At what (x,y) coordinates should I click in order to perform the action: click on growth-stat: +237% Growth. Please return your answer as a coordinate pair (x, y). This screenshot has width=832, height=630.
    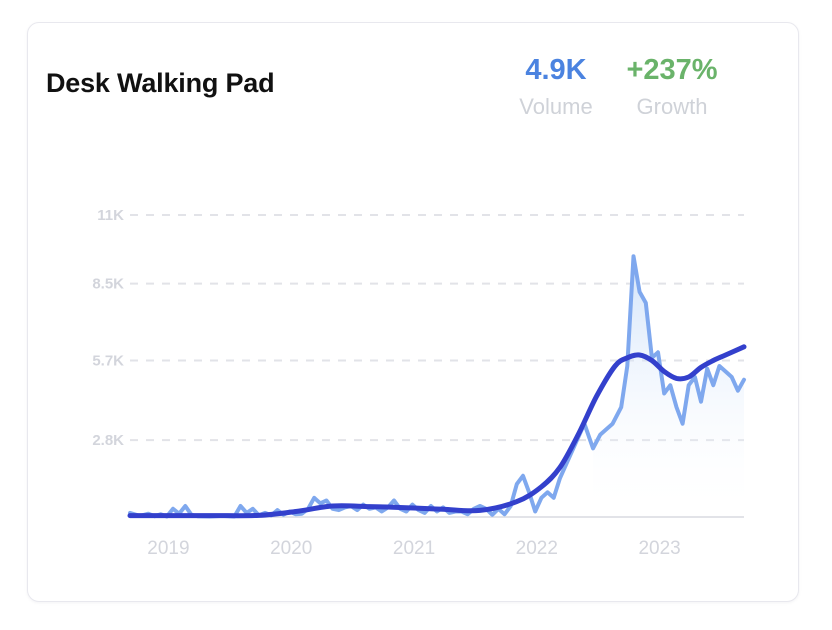
    Looking at the image, I should click on (672, 87).